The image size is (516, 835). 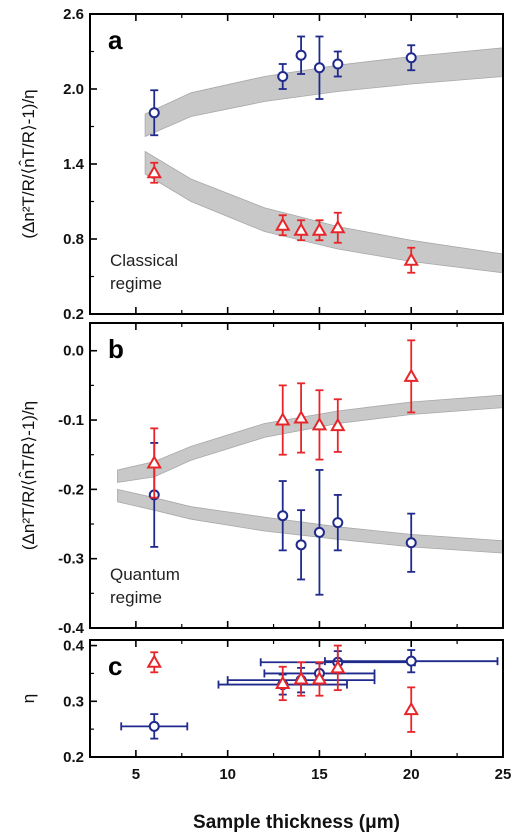 I want to click on panel-letter: c, so click(x=115, y=666).